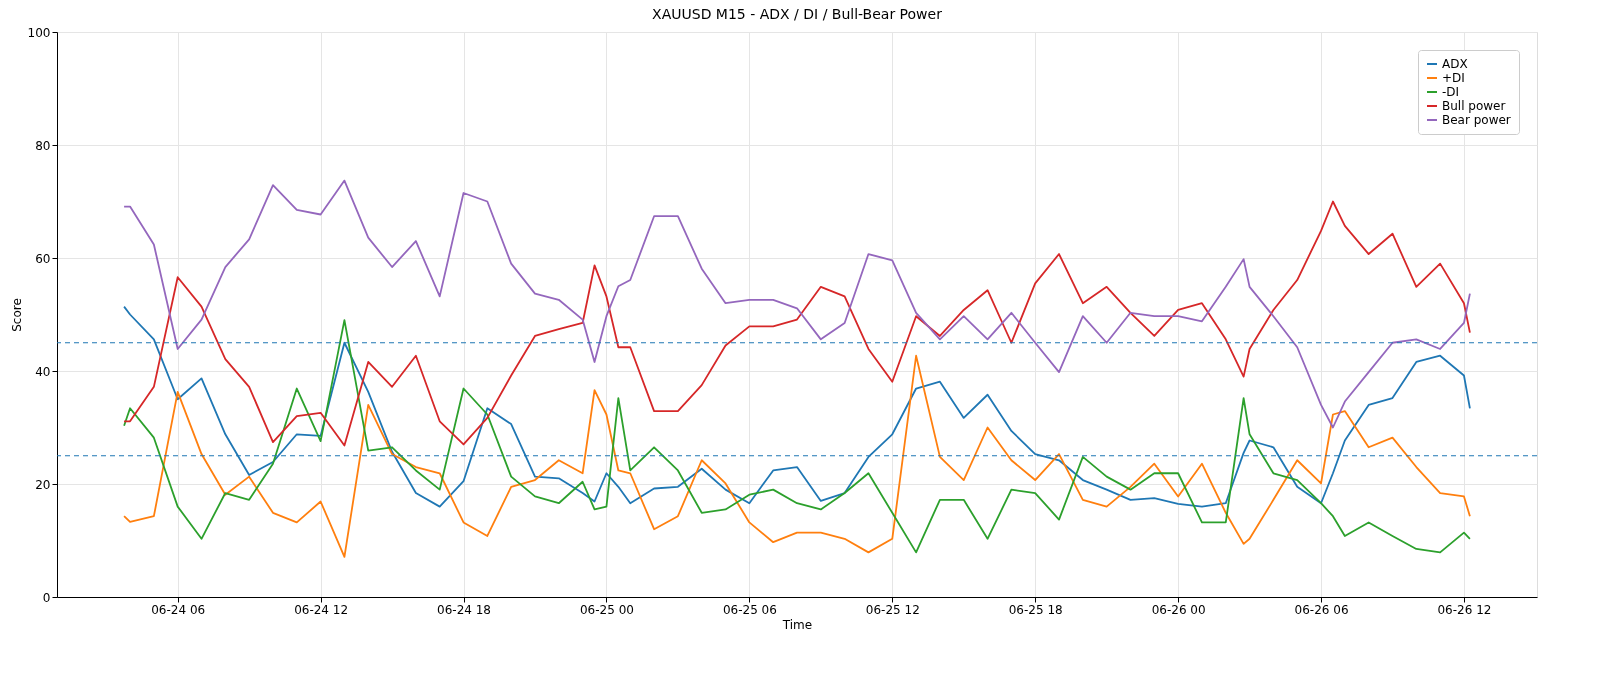  What do you see at coordinates (1464, 609) in the screenshot?
I see `x-tick-label: 06-26 12` at bounding box center [1464, 609].